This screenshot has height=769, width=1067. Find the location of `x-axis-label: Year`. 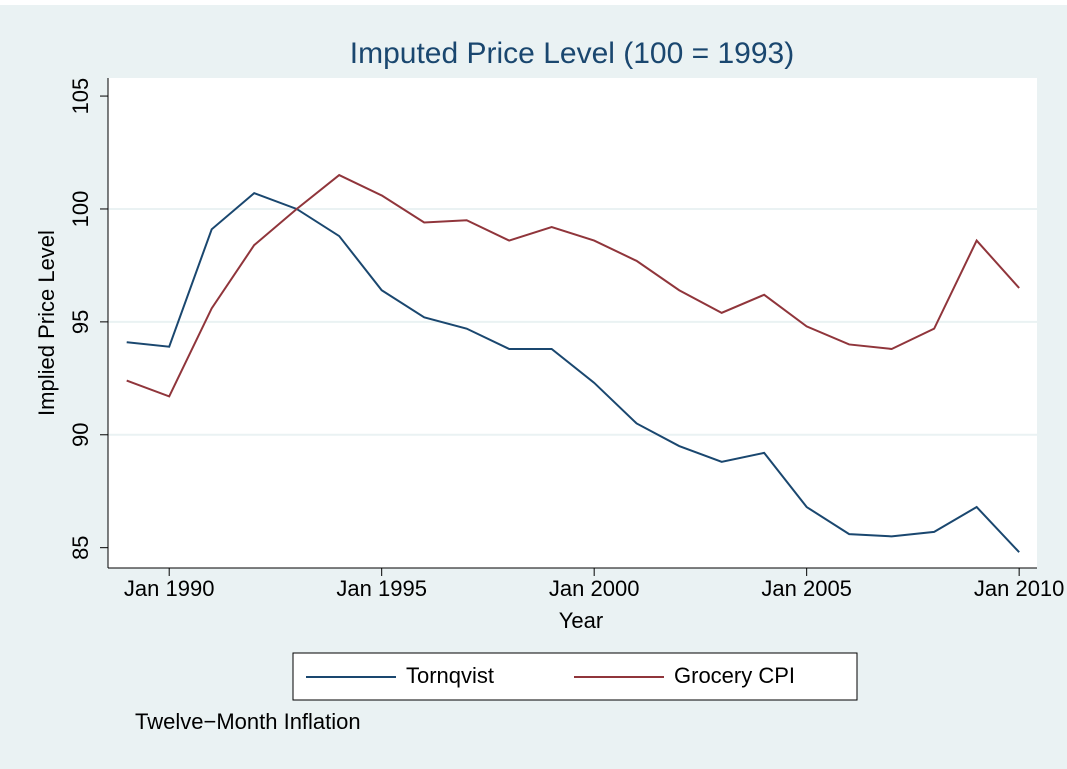

x-axis-label: Year is located at coordinates (581, 620).